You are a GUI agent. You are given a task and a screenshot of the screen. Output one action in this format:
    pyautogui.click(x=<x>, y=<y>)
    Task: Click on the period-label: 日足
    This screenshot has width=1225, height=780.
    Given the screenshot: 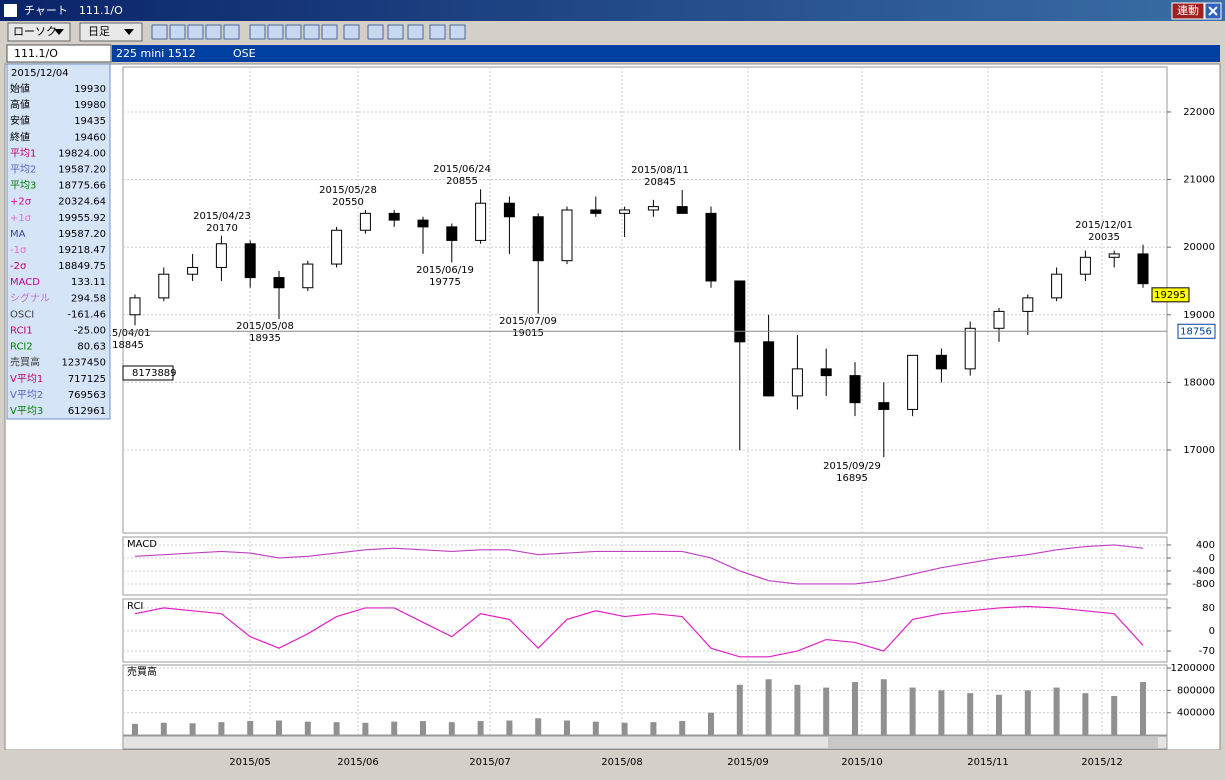 What is the action you would take?
    pyautogui.click(x=99, y=31)
    